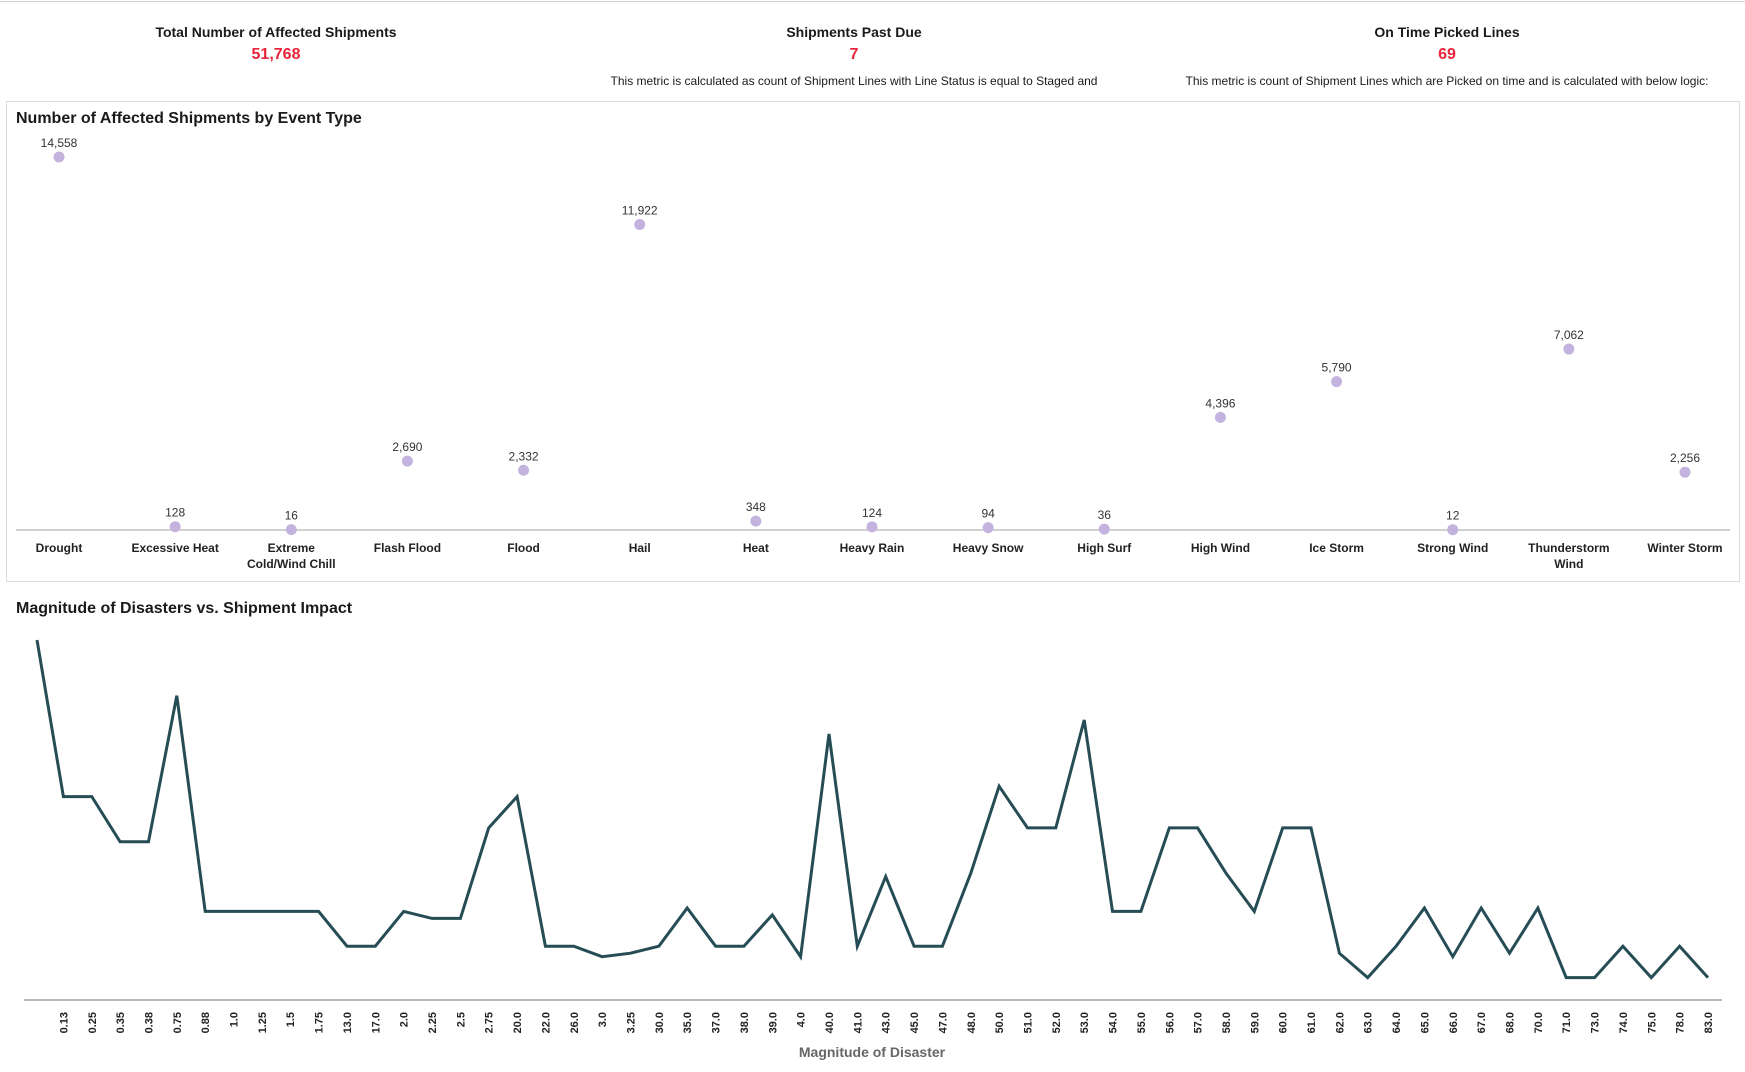 The image size is (1745, 1072). Describe the element at coordinates (1482, 1022) in the screenshot. I see `x-tick-label: 67.0` at that location.